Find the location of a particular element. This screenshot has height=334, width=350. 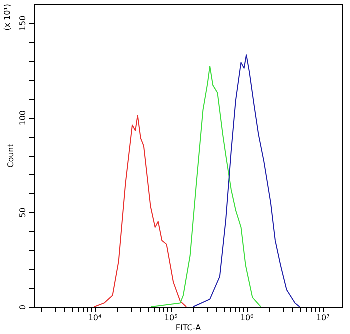

x-tick-label: 10⁴ is located at coordinates (95, 318).